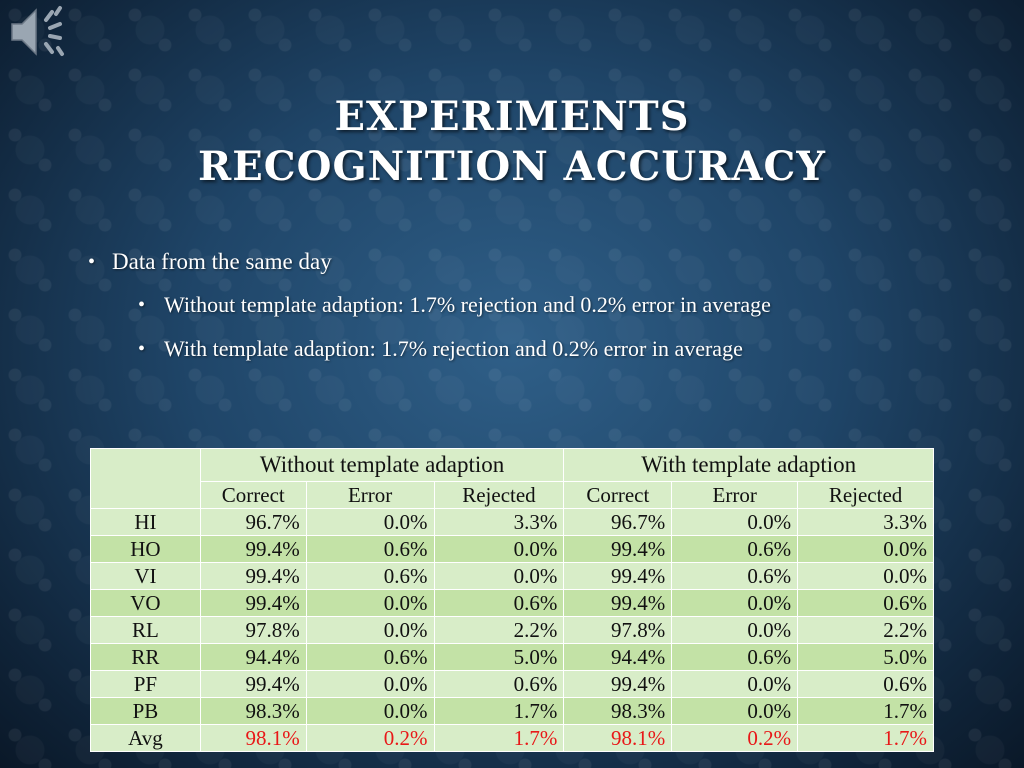 The height and width of the screenshot is (768, 1024). I want to click on table-row: HO 99.4% 0.6% 0.0% 99.4% 0.6% 0.0%, so click(512, 549).